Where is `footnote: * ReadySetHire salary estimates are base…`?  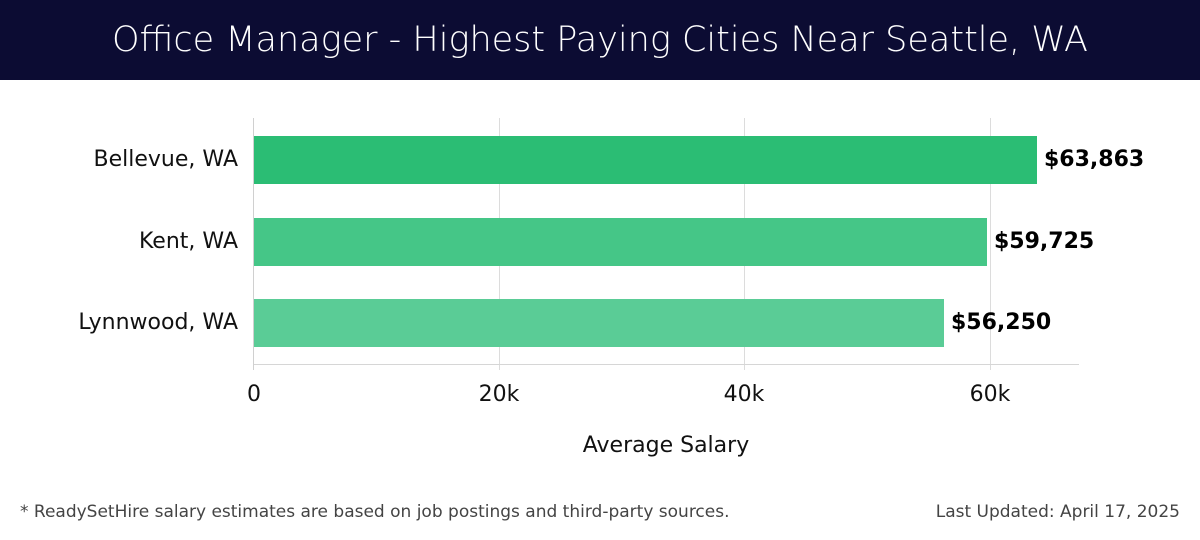 footnote: * ReadySetHire salary estimates are base… is located at coordinates (375, 512).